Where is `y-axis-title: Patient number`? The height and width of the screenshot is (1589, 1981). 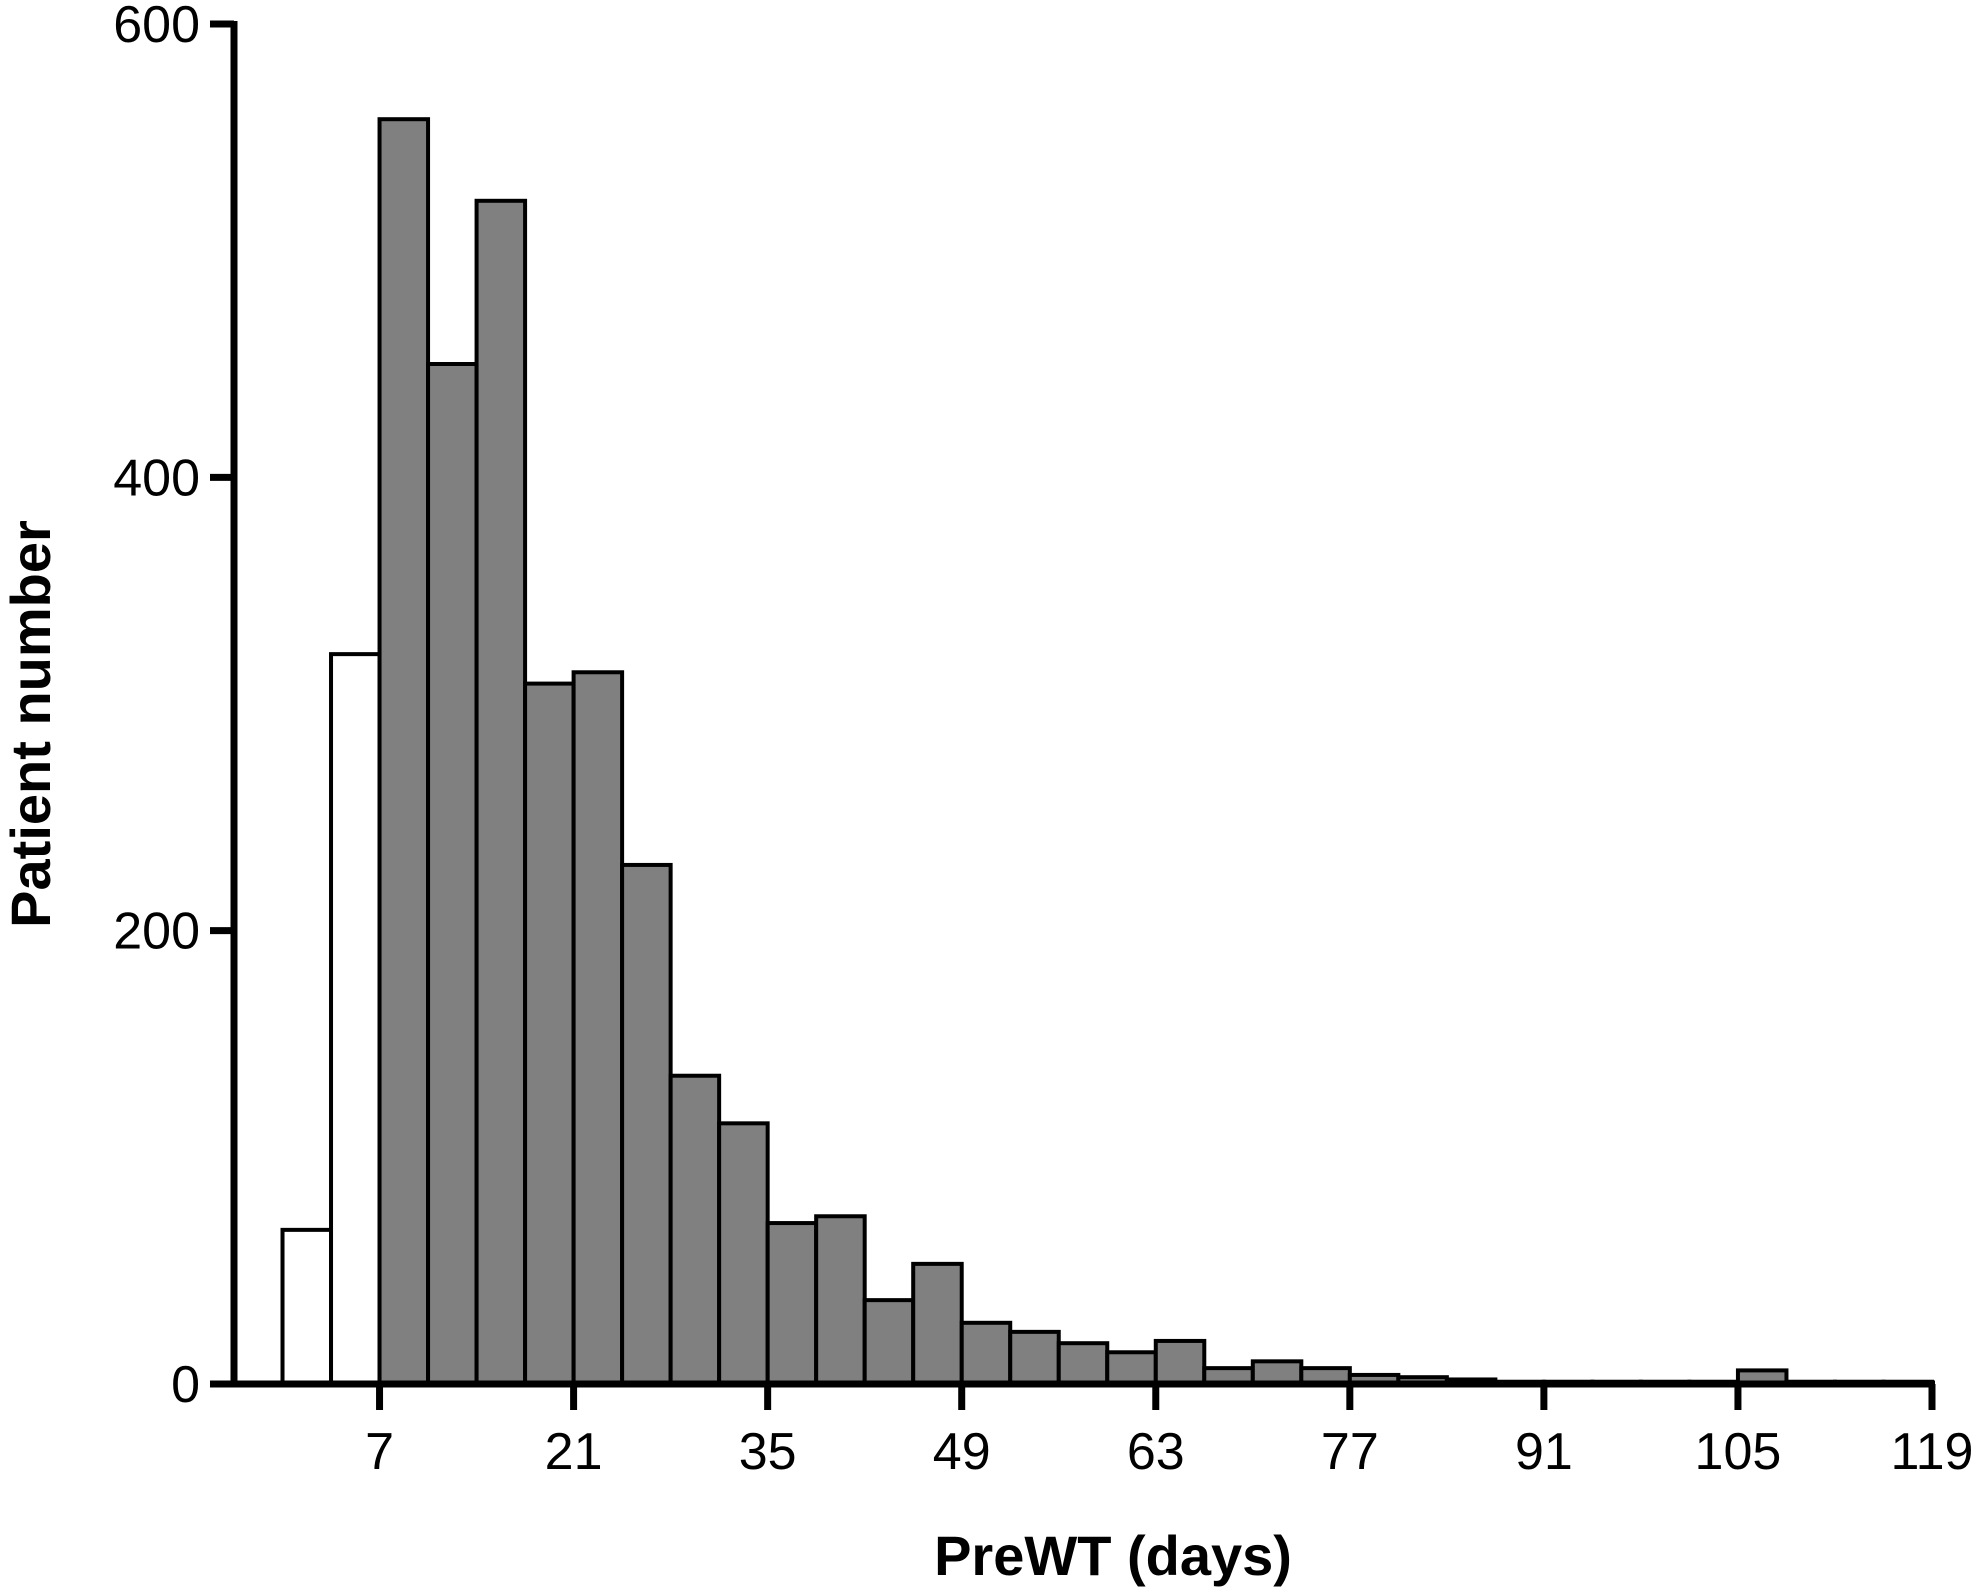
y-axis-title: Patient number is located at coordinates (31, 724).